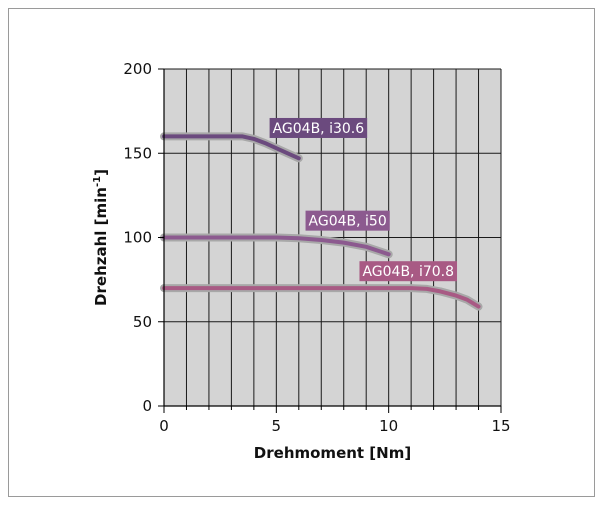  Describe the element at coordinates (137, 153) in the screenshot. I see `y-tick-label: 150` at that location.